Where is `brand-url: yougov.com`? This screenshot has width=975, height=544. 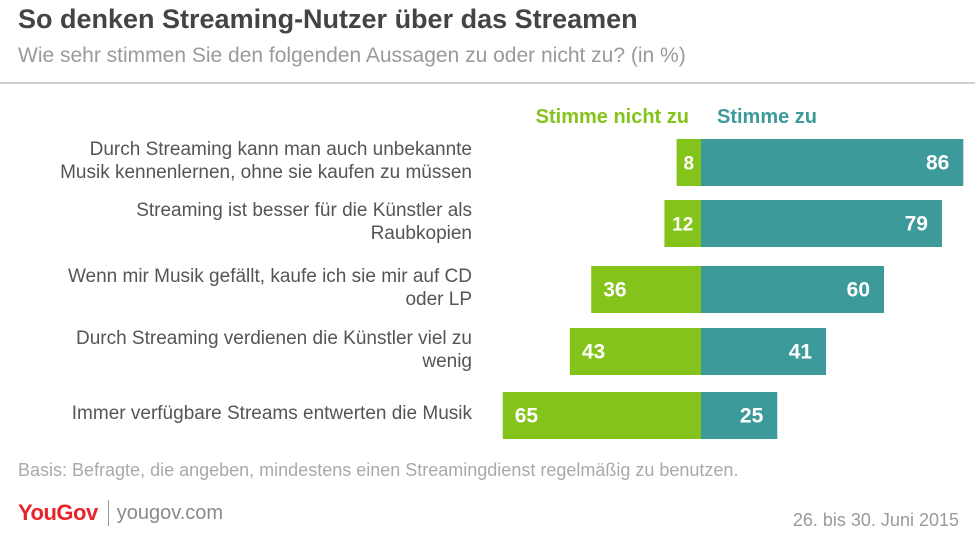
brand-url: yougov.com is located at coordinates (170, 512).